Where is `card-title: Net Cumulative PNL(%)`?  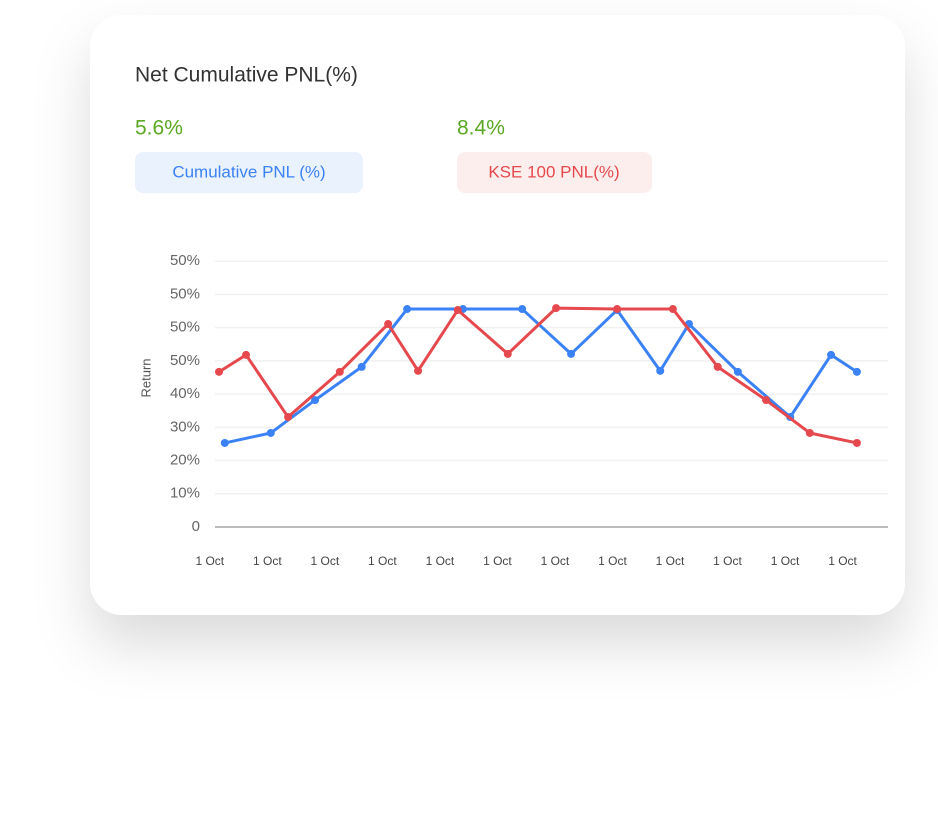 card-title: Net Cumulative PNL(%) is located at coordinates (246, 75).